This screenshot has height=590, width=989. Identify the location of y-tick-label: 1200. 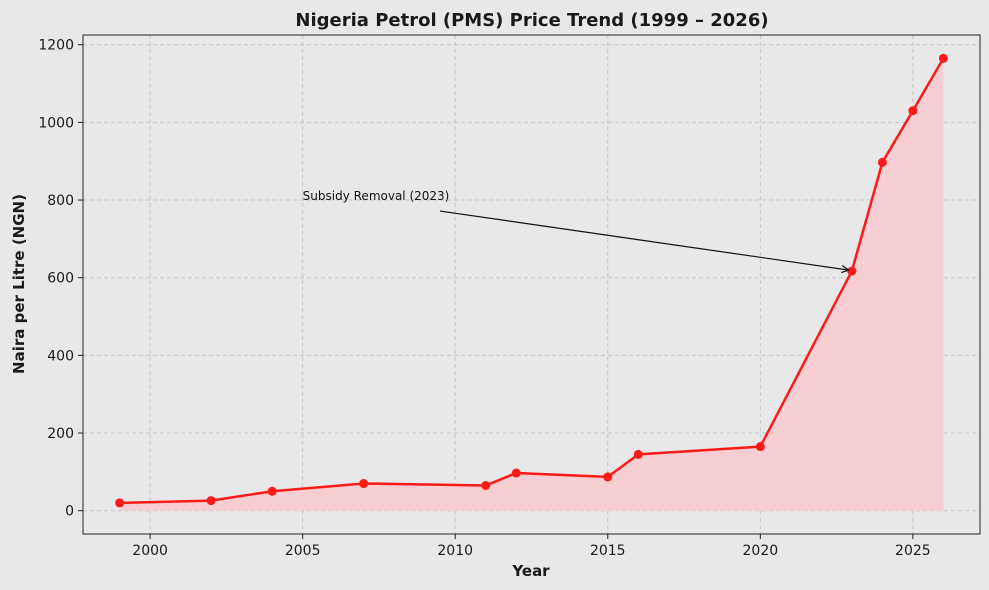
(56, 46).